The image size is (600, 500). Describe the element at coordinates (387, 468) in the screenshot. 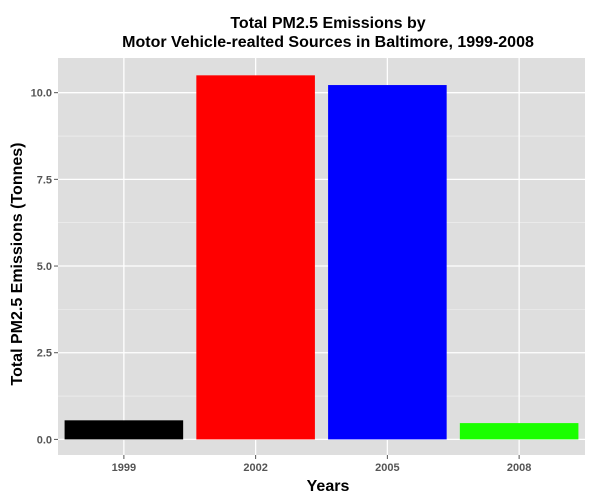

I see `x-tick-label: 2005` at that location.